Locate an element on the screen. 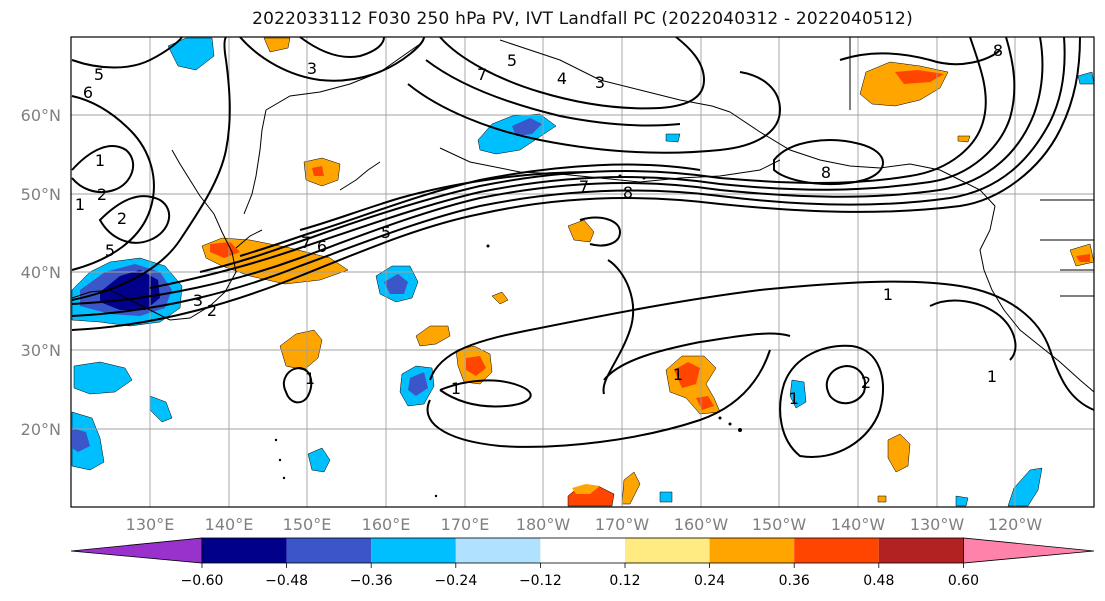 This screenshot has width=1105, height=601. lat-label: 50°N is located at coordinates (41, 194).